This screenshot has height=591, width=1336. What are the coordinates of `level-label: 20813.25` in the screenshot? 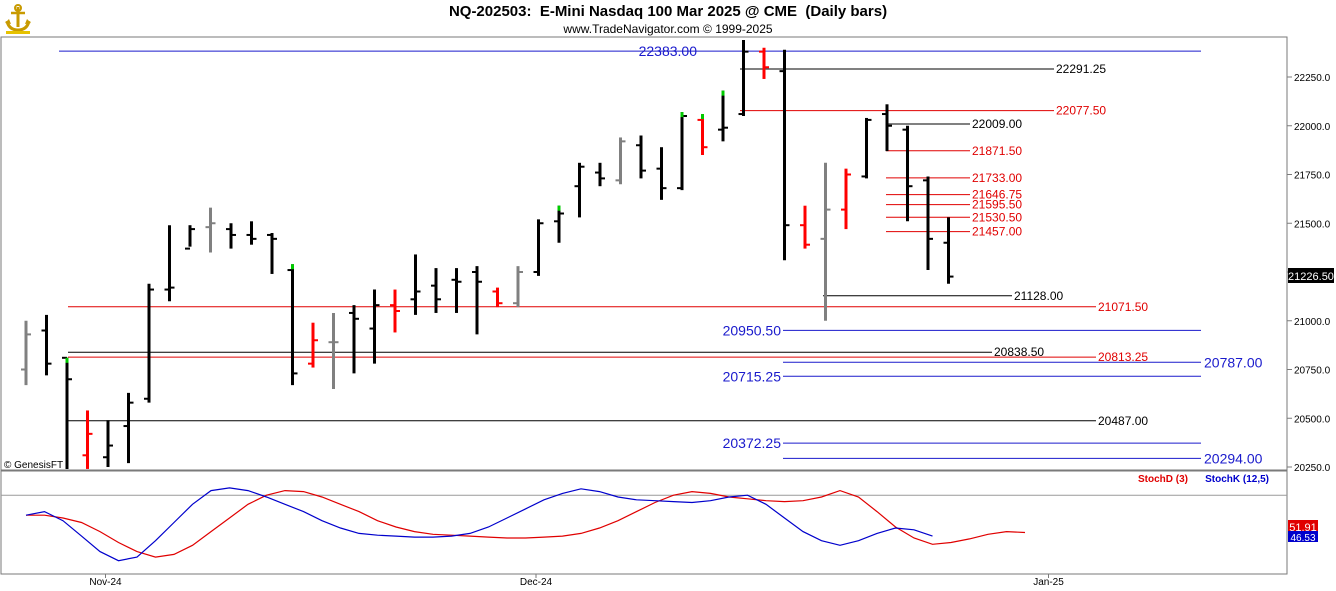 It's located at (1123, 357).